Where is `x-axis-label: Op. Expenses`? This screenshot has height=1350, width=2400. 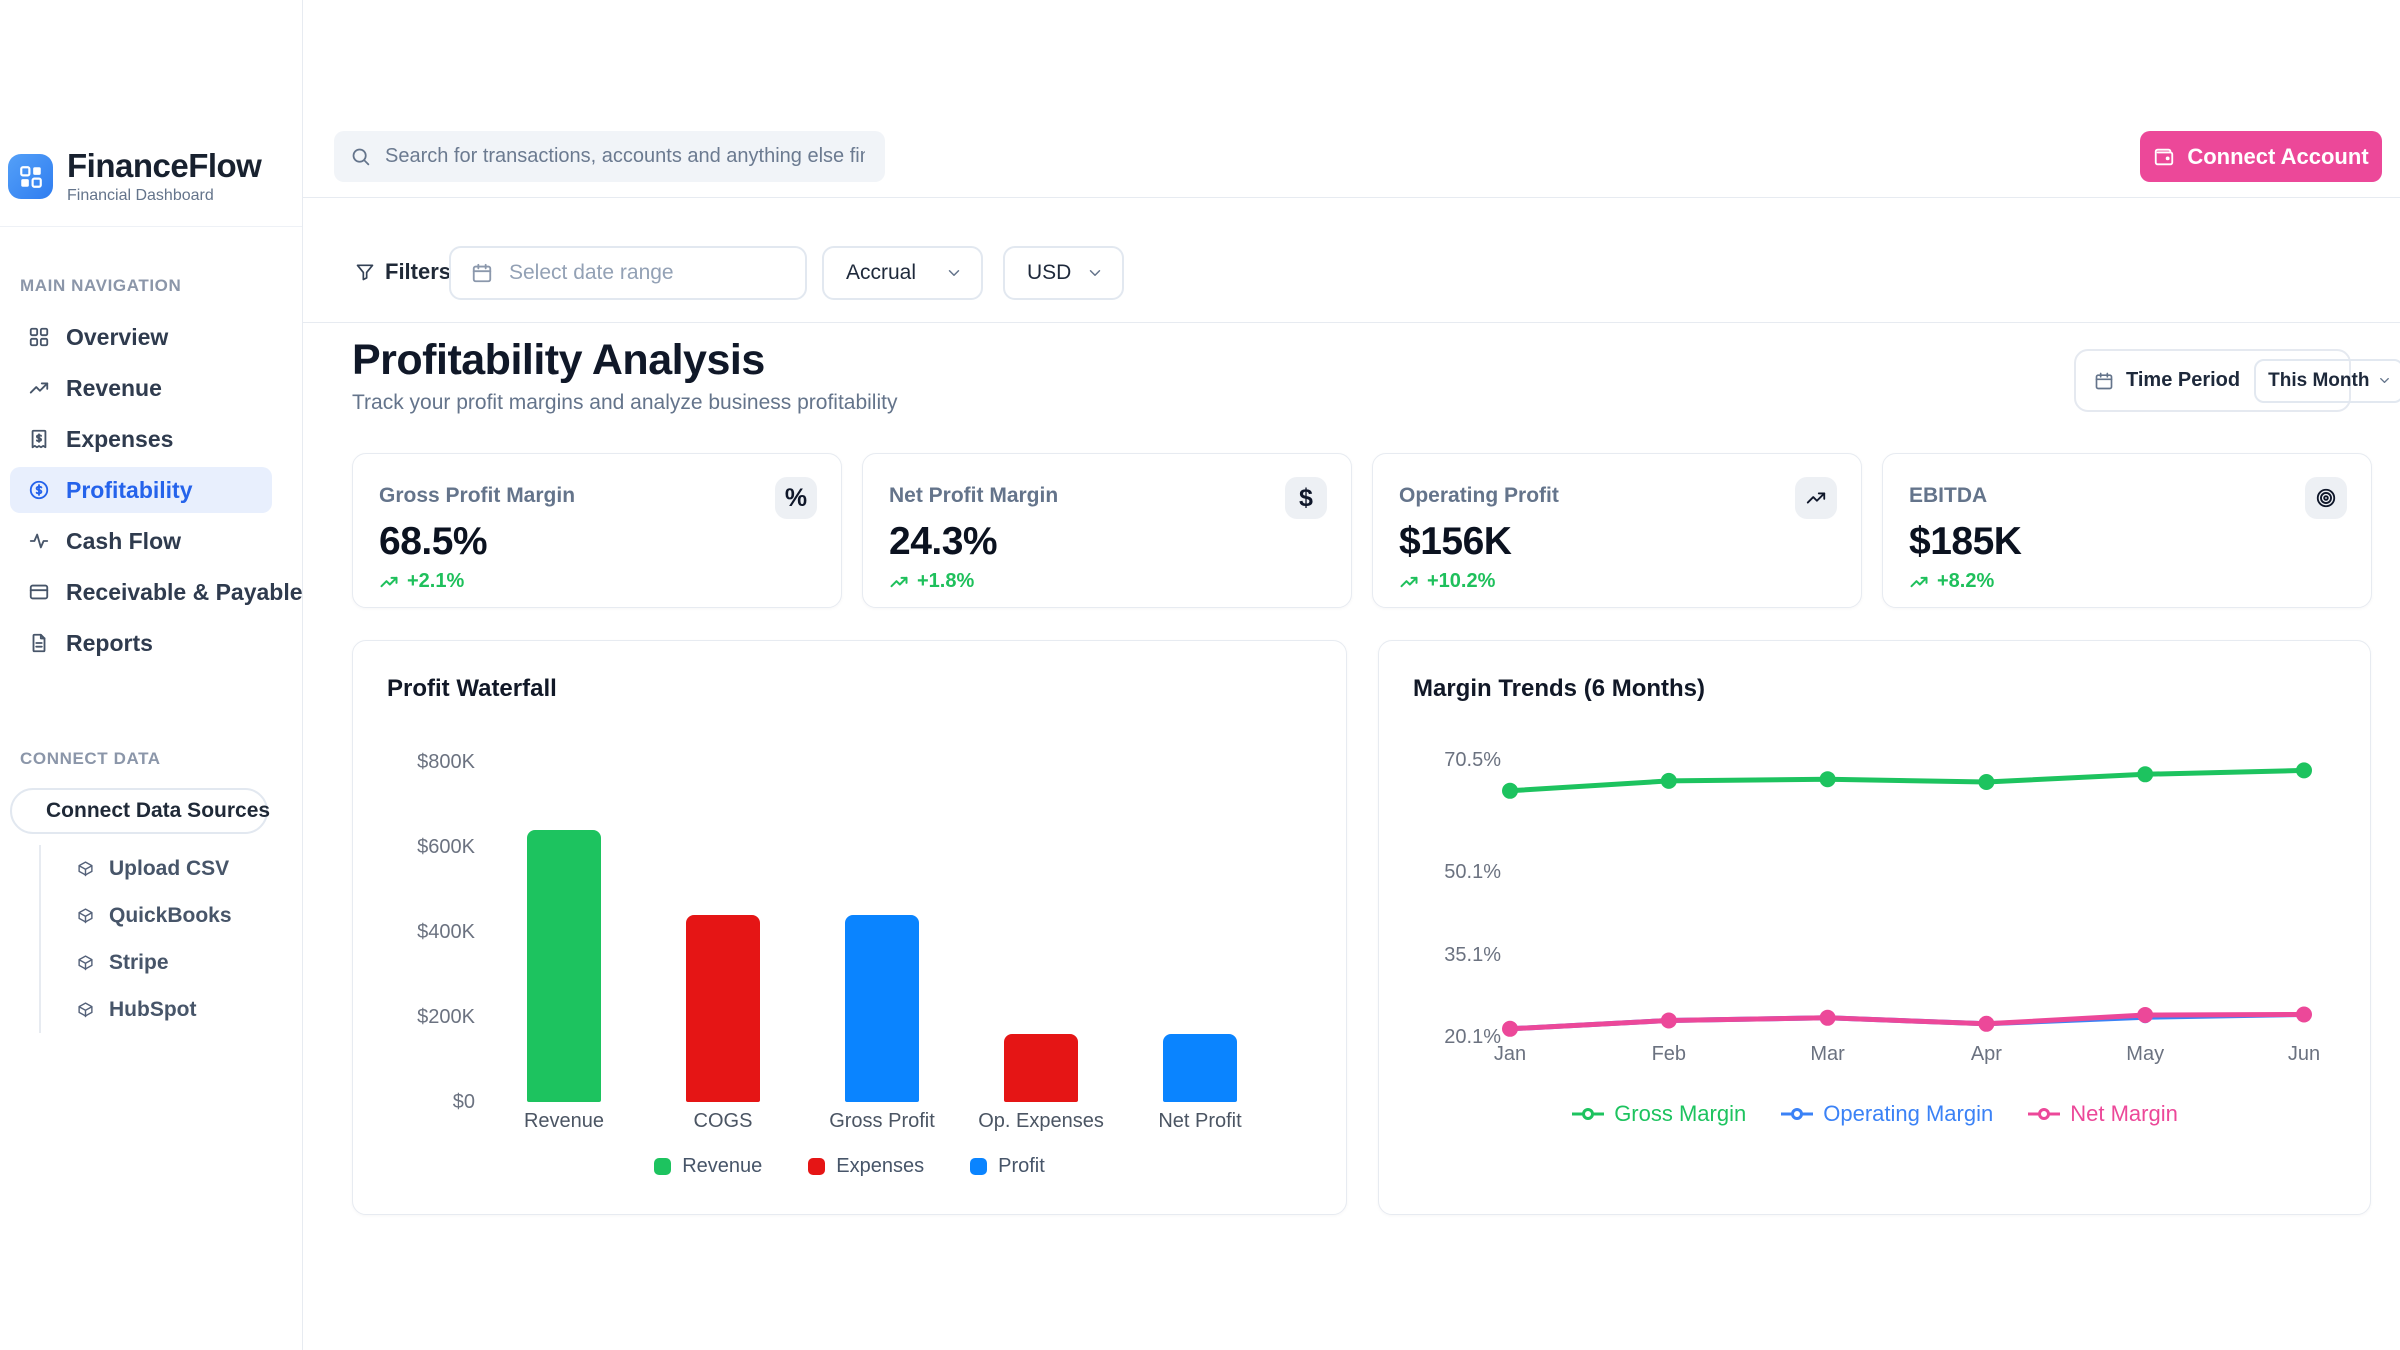 x-axis-label: Op. Expenses is located at coordinates (1041, 1121).